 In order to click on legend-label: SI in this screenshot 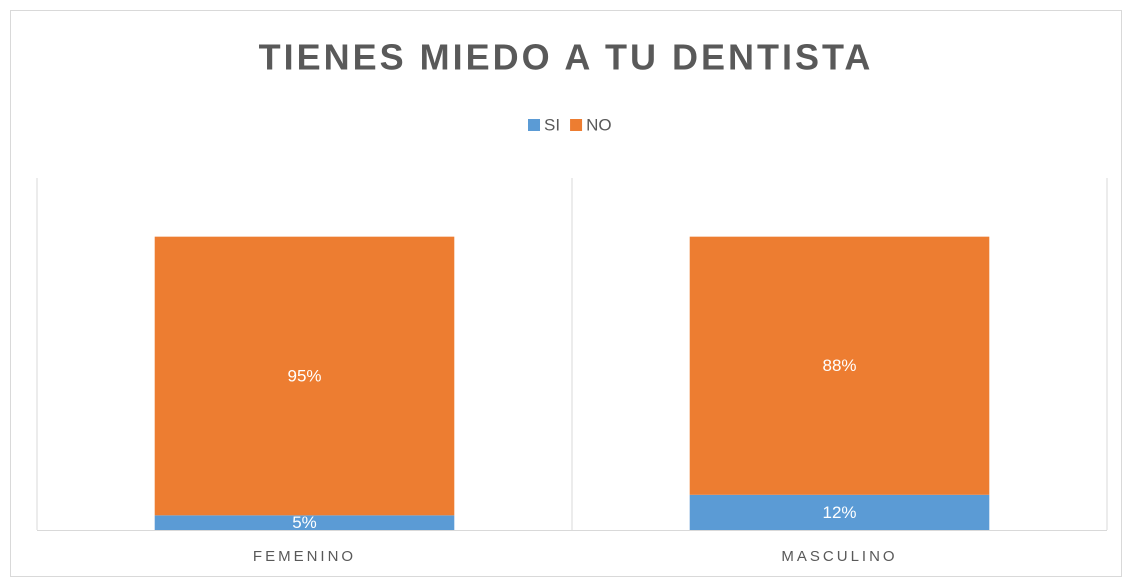, I will do `click(552, 124)`.